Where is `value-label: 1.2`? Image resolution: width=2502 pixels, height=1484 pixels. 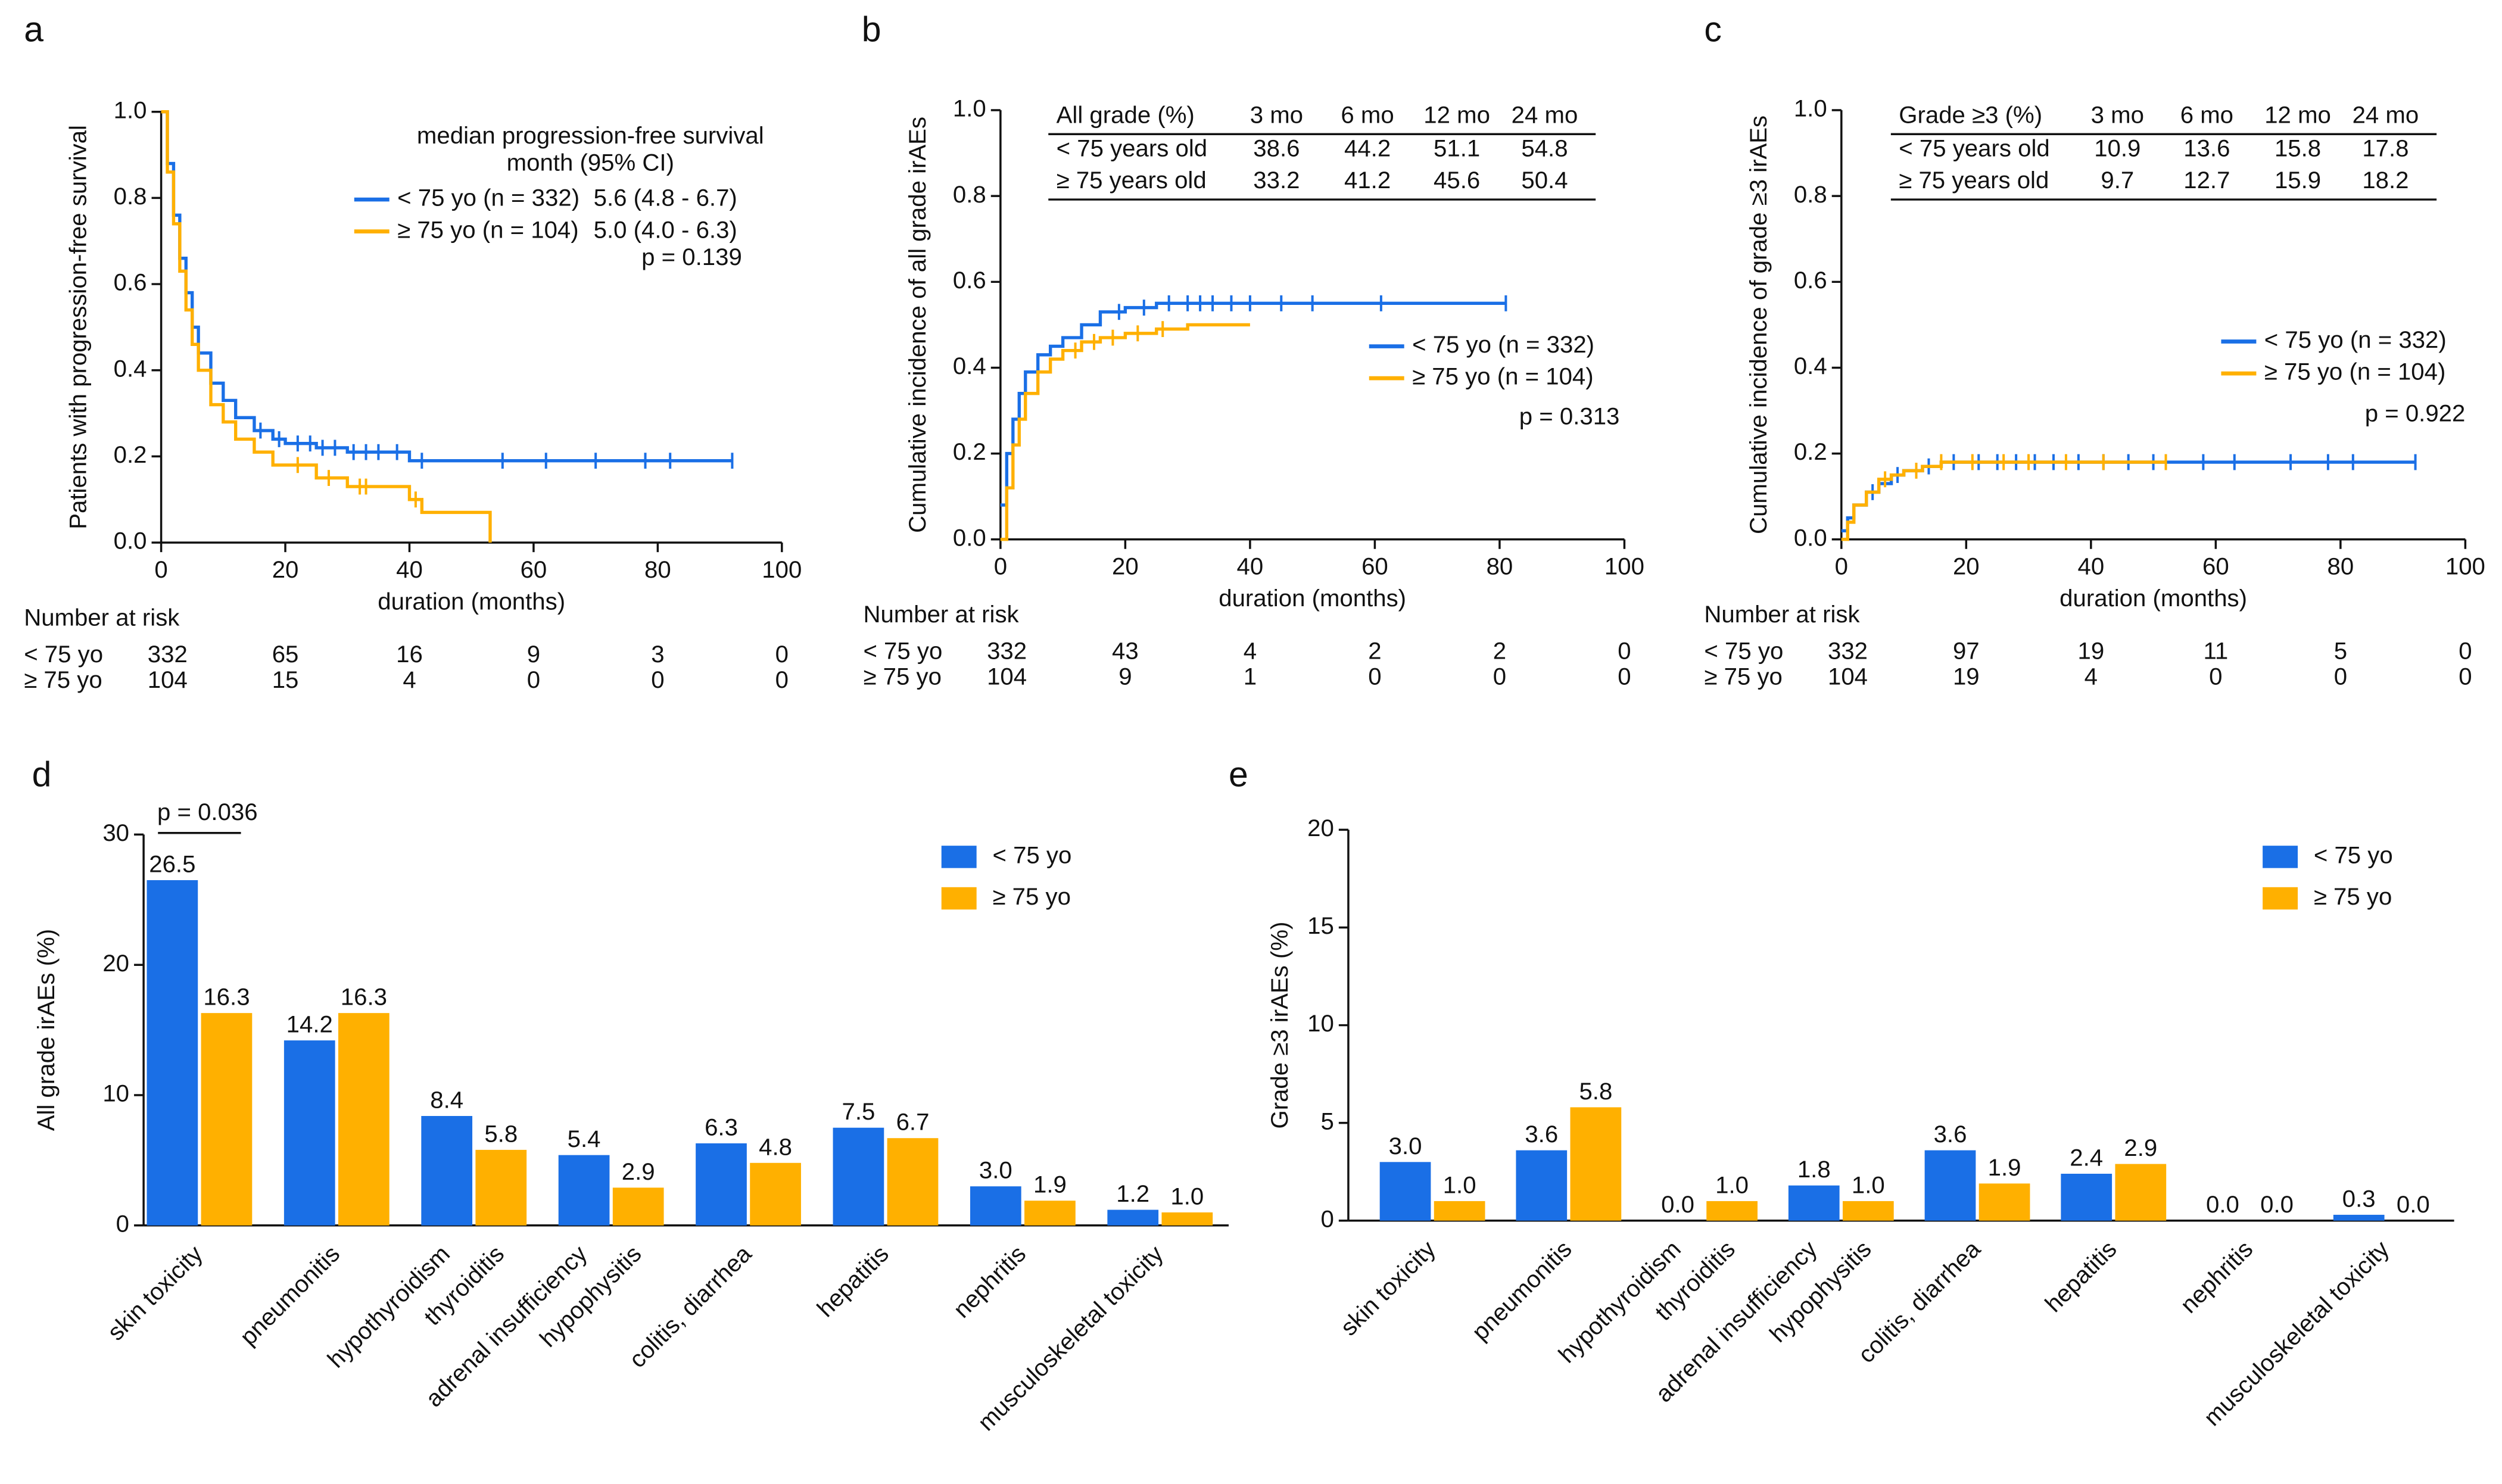
value-label: 1.2 is located at coordinates (1132, 1193).